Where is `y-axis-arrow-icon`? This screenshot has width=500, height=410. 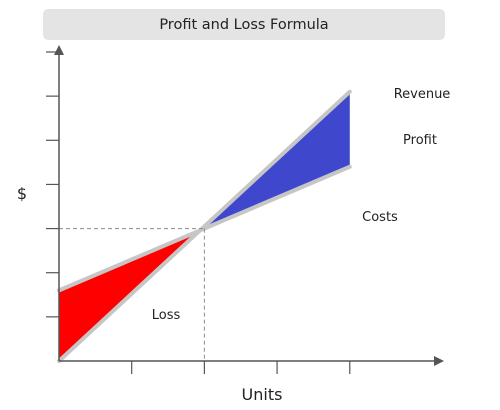 y-axis-arrow-icon is located at coordinates (59, 50).